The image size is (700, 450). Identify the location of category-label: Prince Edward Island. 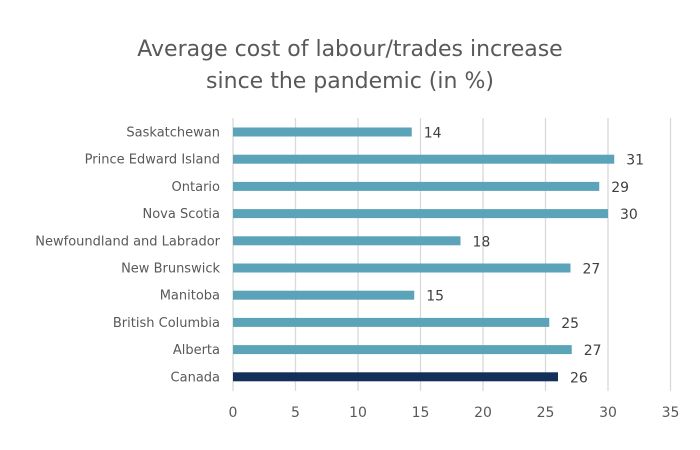
(152, 160).